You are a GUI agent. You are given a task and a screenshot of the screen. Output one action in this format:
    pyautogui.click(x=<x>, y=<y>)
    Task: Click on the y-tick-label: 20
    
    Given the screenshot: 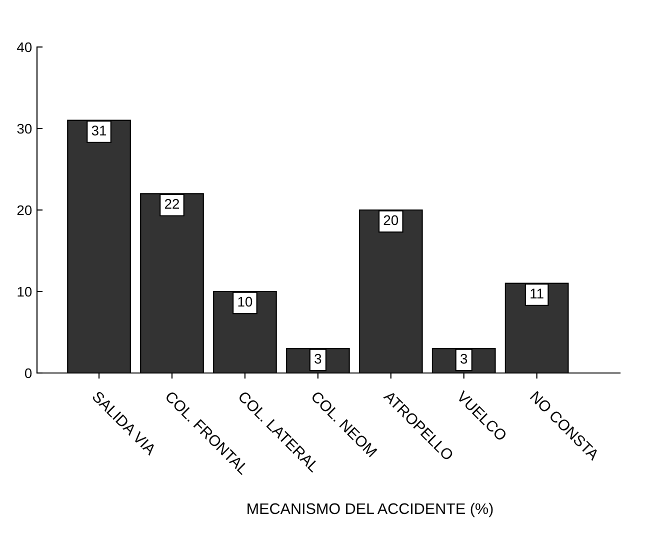 What is the action you would take?
    pyautogui.click(x=24, y=210)
    